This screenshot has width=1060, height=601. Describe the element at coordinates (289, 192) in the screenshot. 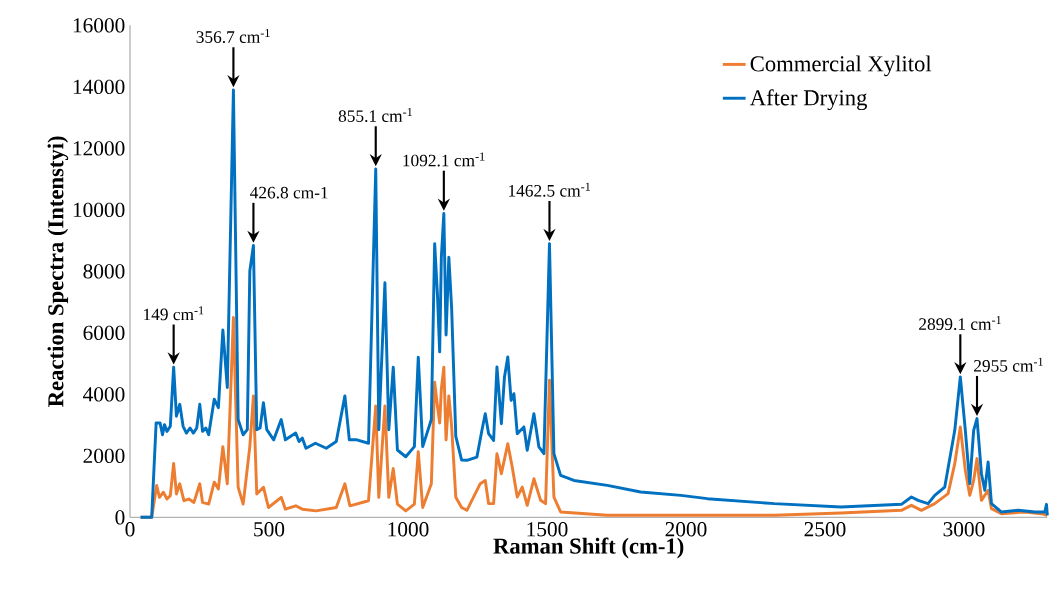

I see `annotation: 426.8 cm-1` at that location.